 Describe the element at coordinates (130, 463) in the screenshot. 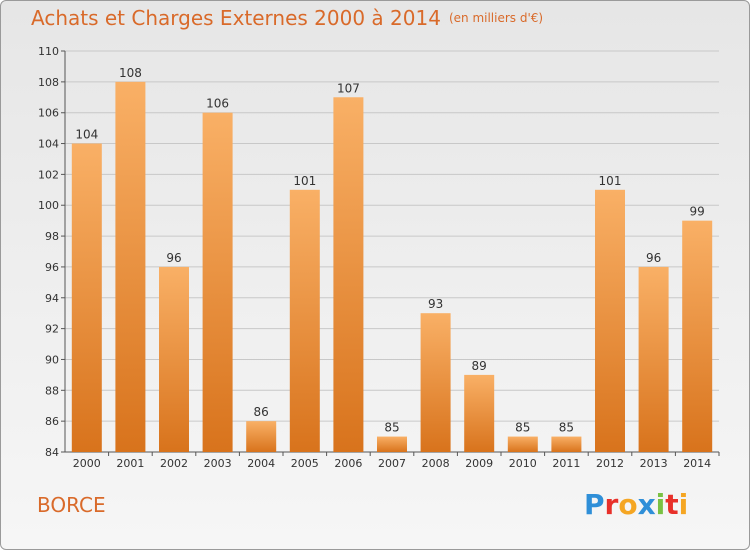

I see `x-tick-label: 2001` at that location.